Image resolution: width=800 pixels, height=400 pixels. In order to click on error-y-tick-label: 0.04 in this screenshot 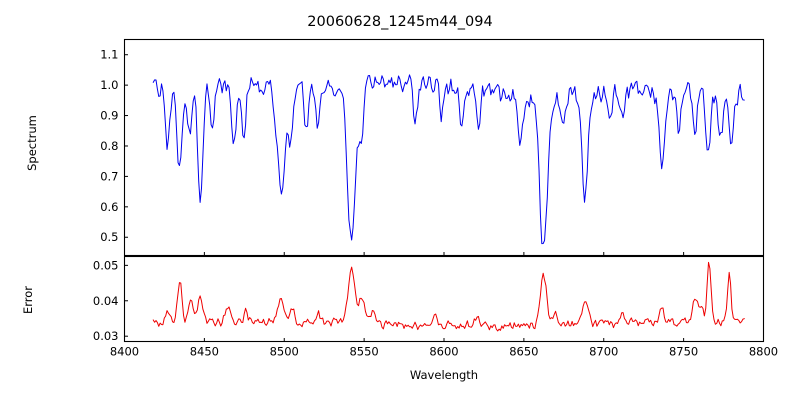, I will do `click(106, 301)`.